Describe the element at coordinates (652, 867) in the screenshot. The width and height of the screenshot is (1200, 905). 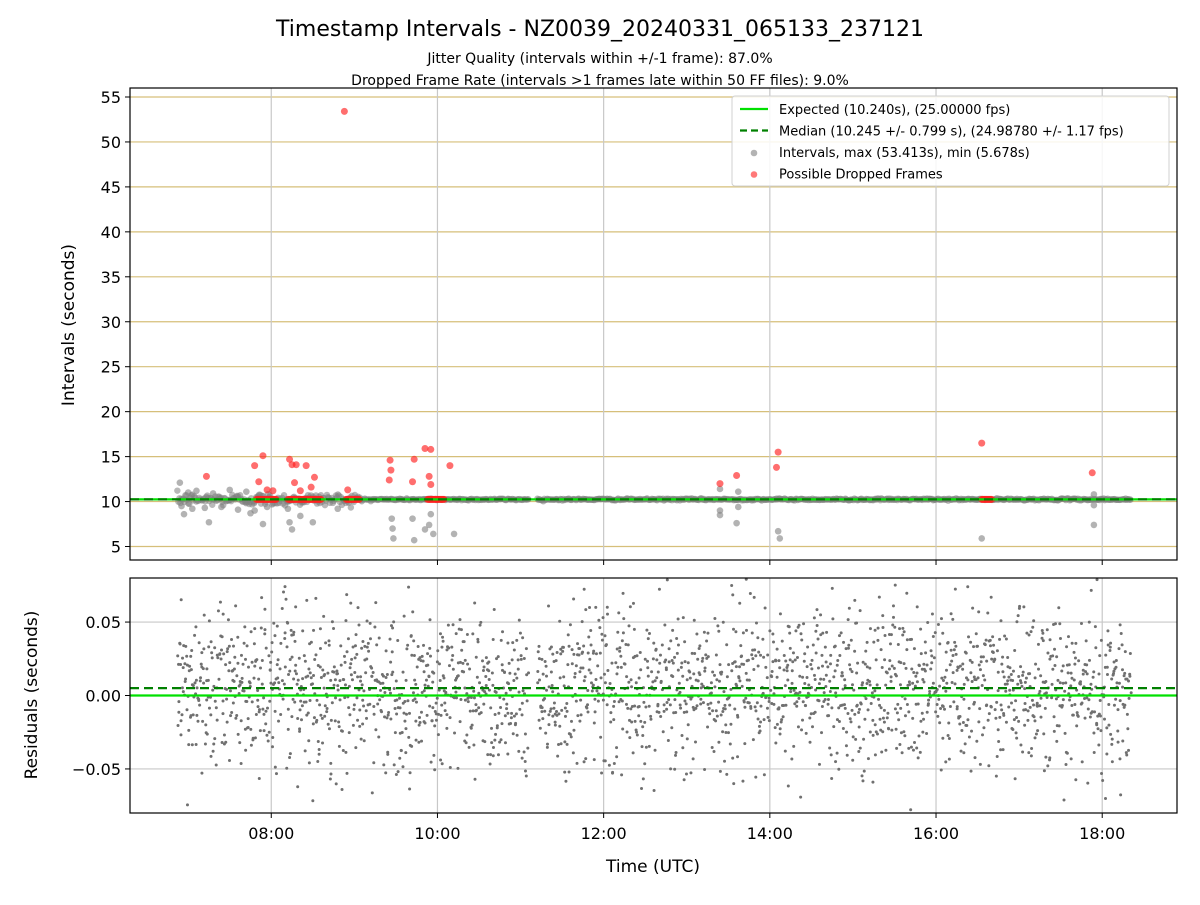
I see `bottom-xlabel: Time (UTC)` at that location.